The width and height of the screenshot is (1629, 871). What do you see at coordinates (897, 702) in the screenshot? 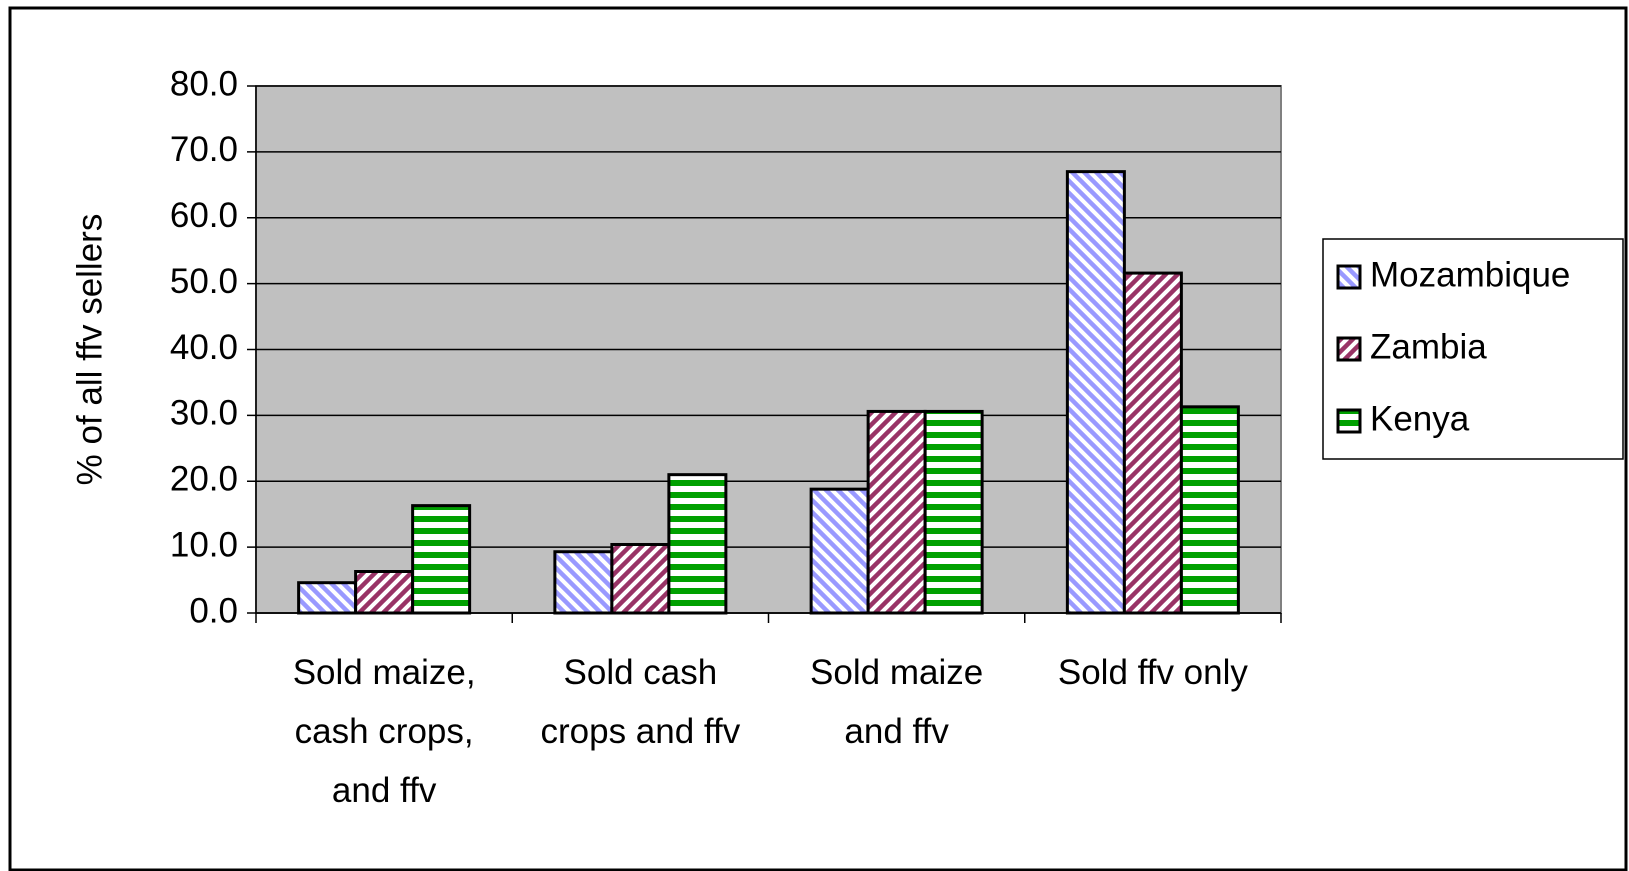
I see `x-tick-label: Sold maize and ffv` at bounding box center [897, 702].